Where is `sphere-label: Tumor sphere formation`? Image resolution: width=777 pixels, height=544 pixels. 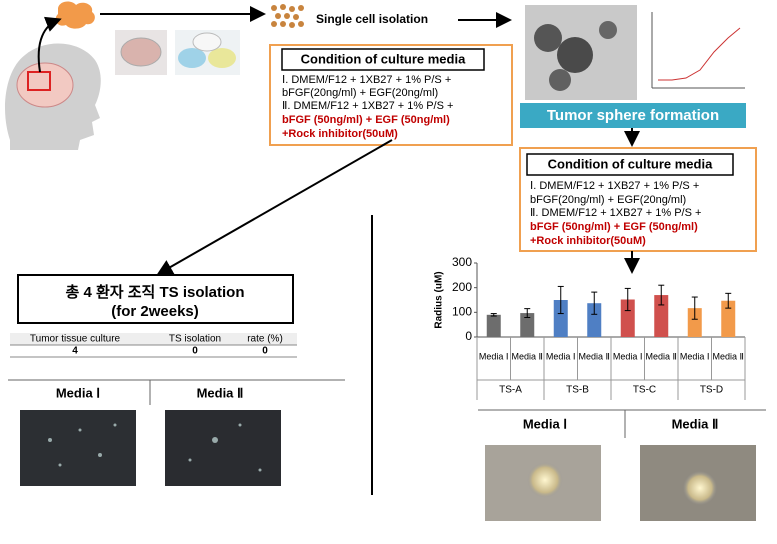
sphere-label: Tumor sphere formation is located at coordinates (633, 115).